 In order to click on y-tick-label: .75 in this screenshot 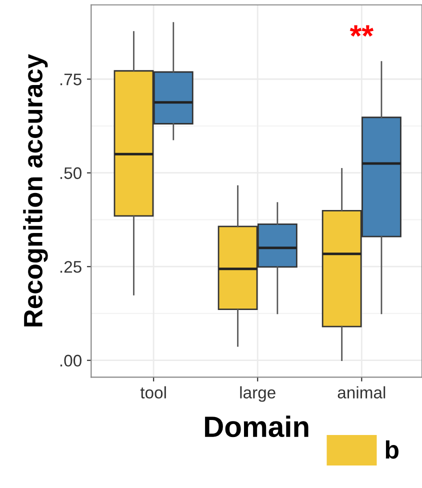, I will do `click(71, 80)`.